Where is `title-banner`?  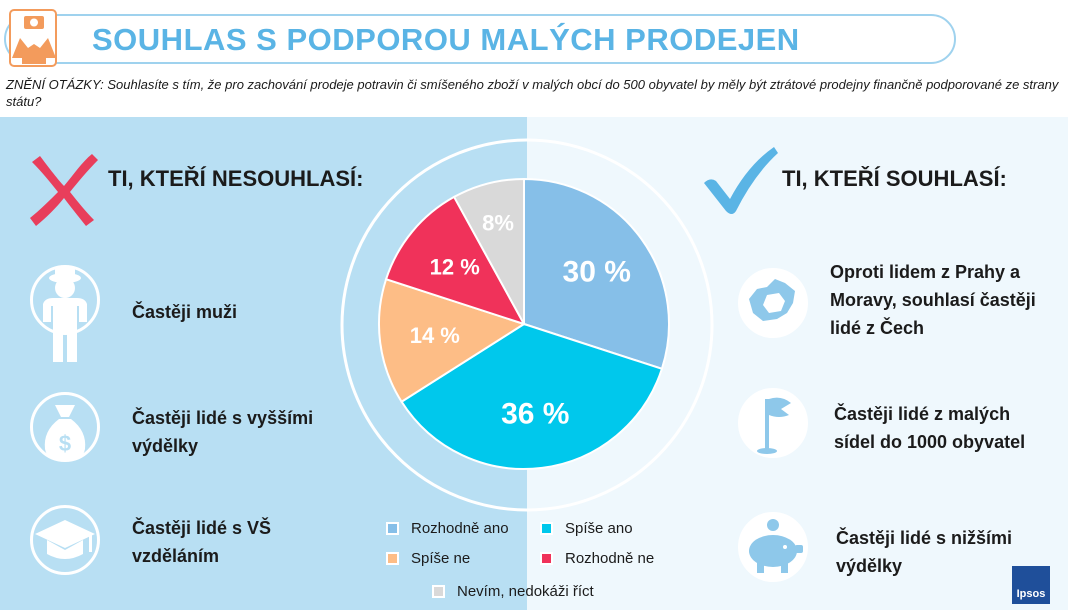
title-banner is located at coordinates (480, 39).